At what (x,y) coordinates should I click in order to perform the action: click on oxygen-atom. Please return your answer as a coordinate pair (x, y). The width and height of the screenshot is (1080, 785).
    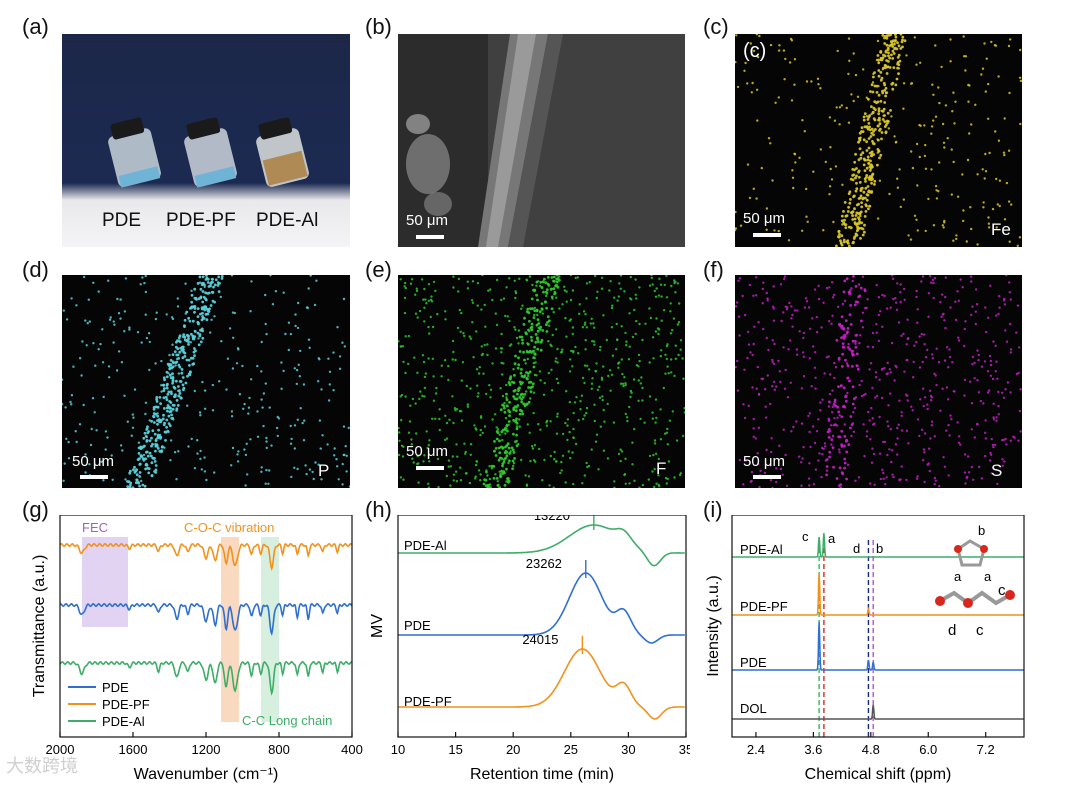
    Looking at the image, I should click on (1010, 595).